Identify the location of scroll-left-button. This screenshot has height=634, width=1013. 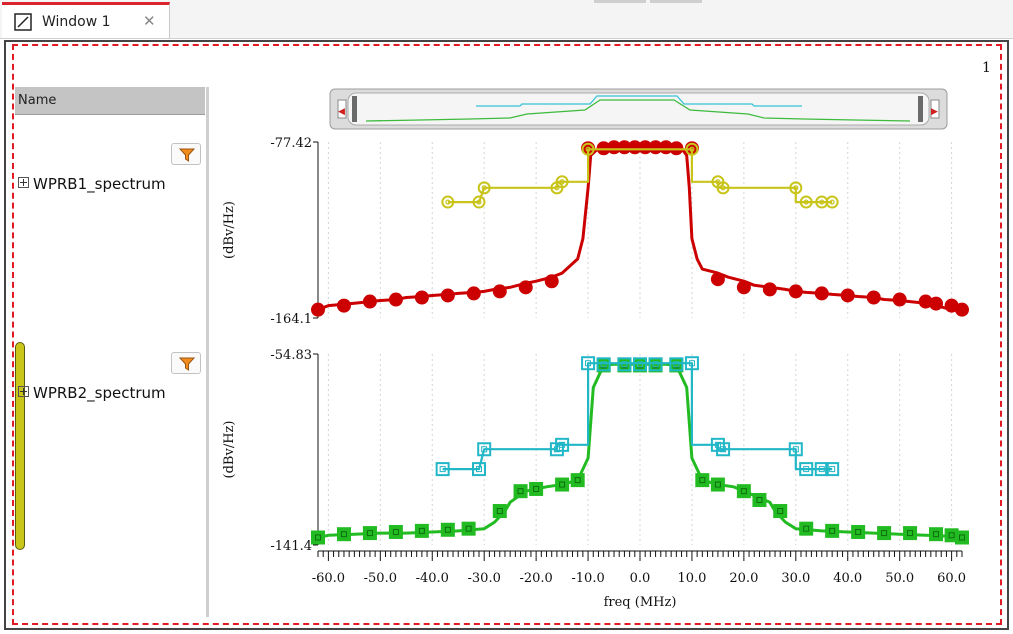
(342, 109).